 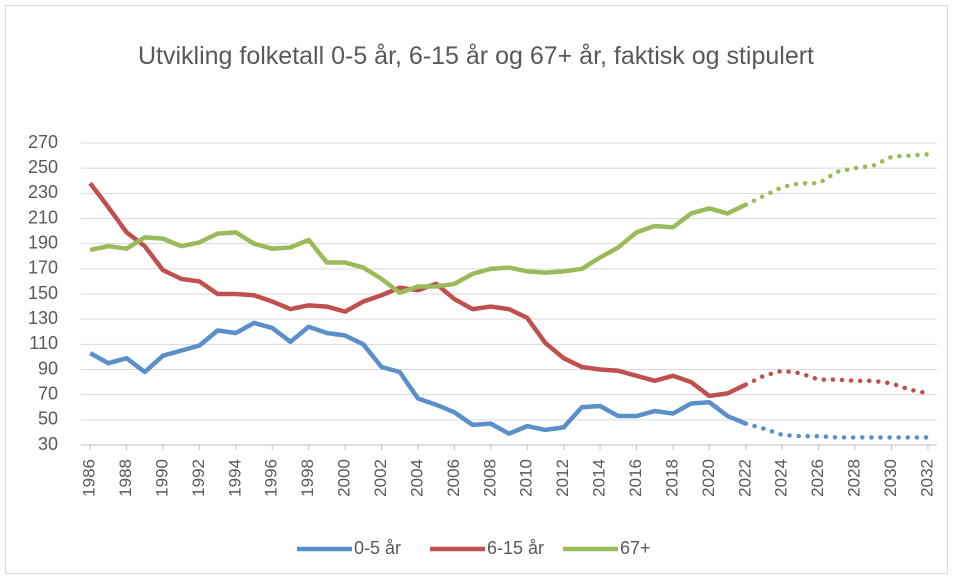 What do you see at coordinates (48, 393) in the screenshot?
I see `y-tick-label: 70` at bounding box center [48, 393].